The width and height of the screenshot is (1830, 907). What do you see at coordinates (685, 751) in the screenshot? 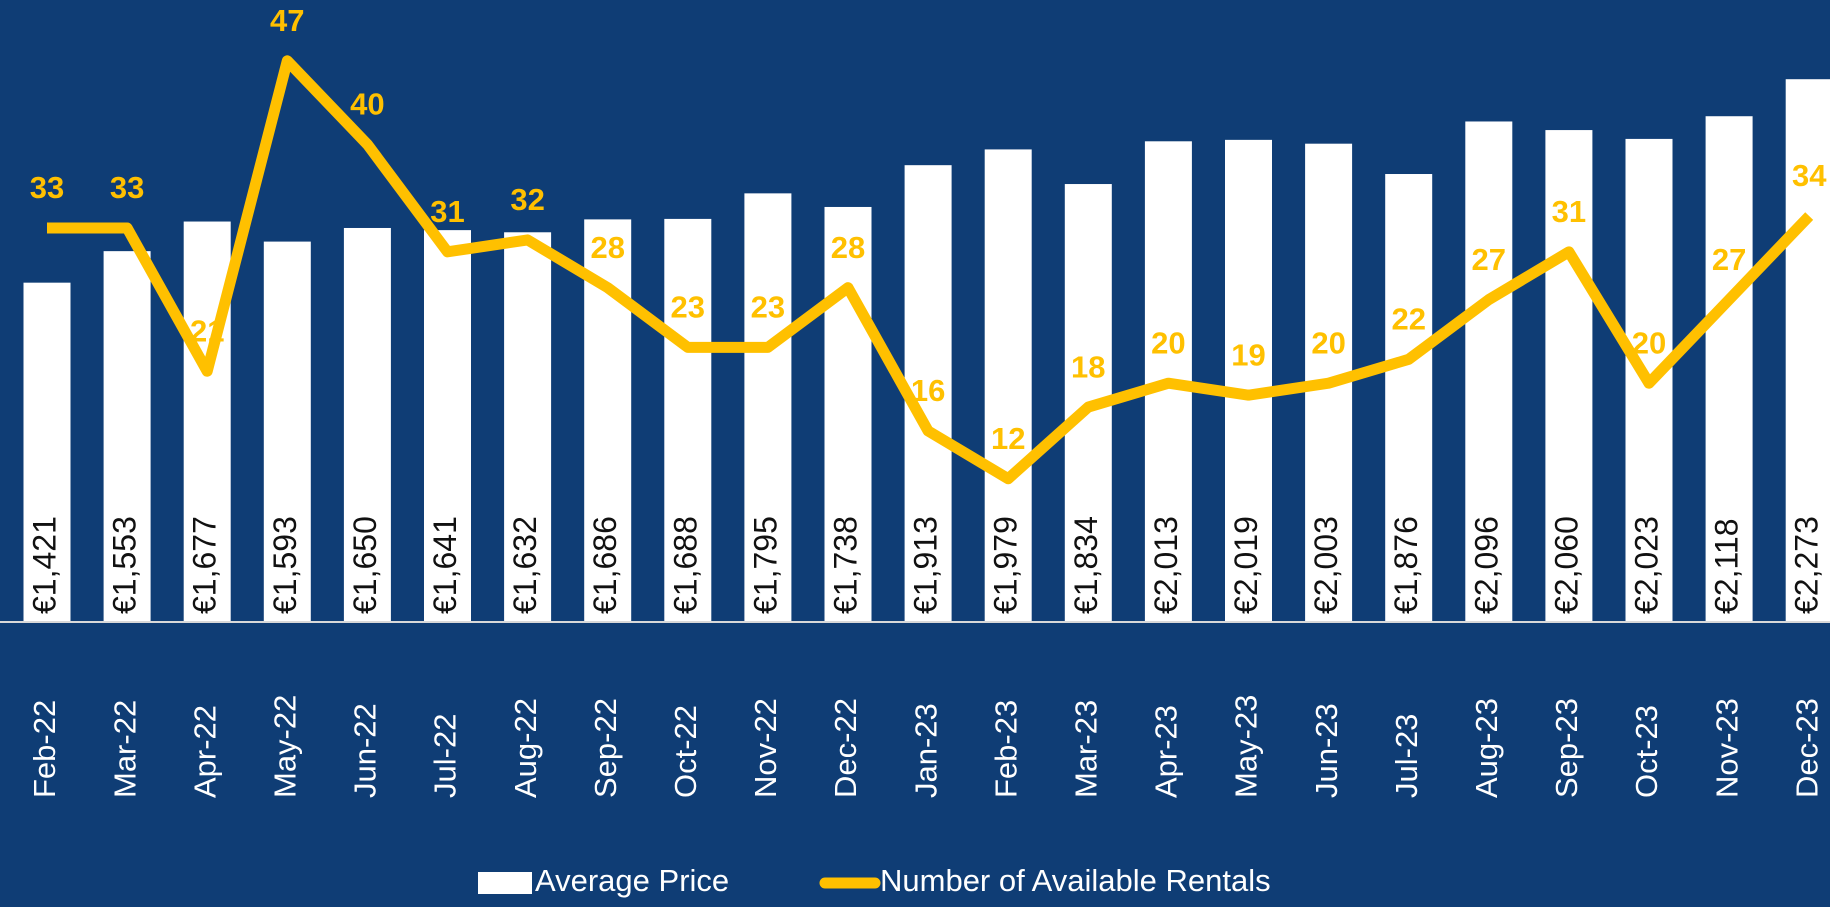
I see `x-tick-label: Oct-22` at bounding box center [685, 751].